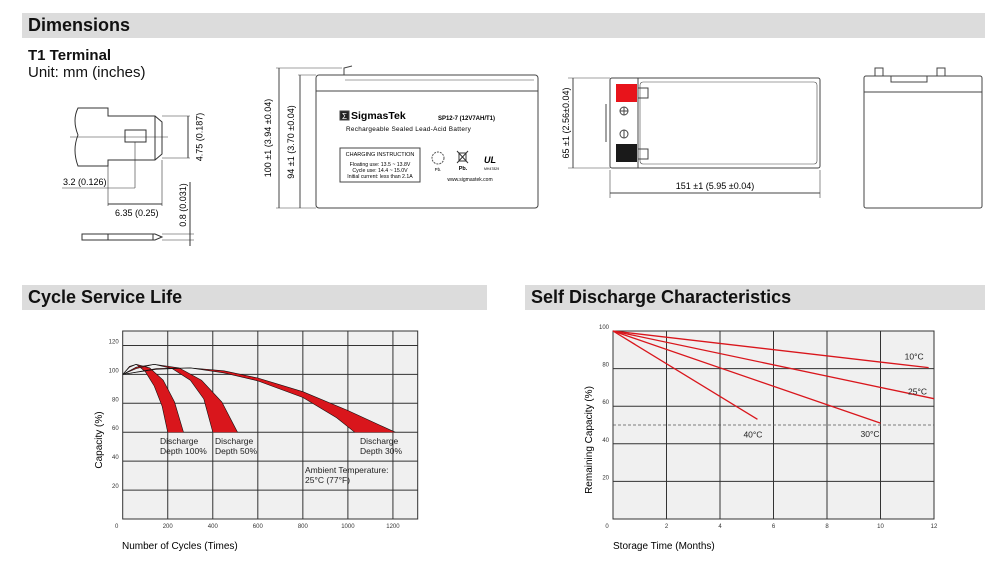 The image size is (1000, 587). What do you see at coordinates (715, 186) in the screenshot?
I see `length-label: 151 ±1 (5.95 ±0.04)` at bounding box center [715, 186].